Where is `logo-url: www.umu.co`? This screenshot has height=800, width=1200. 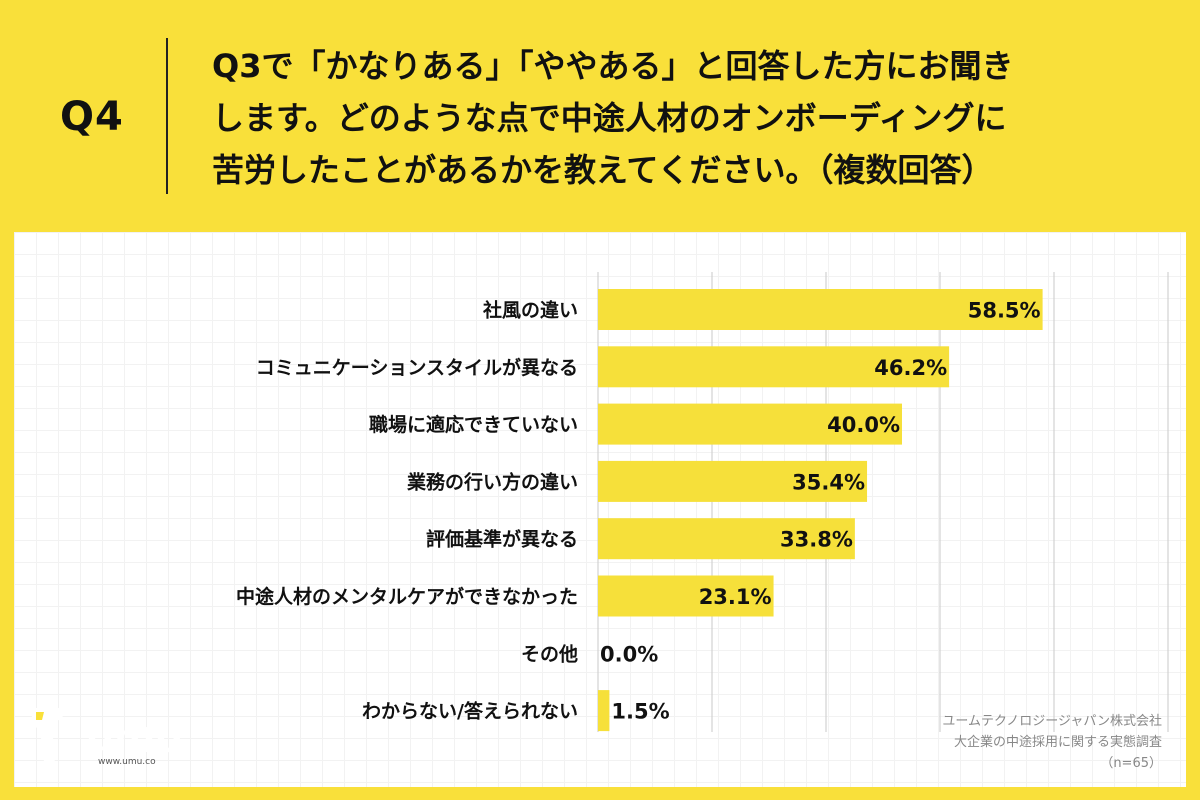 logo-url: www.umu.co is located at coordinates (127, 762).